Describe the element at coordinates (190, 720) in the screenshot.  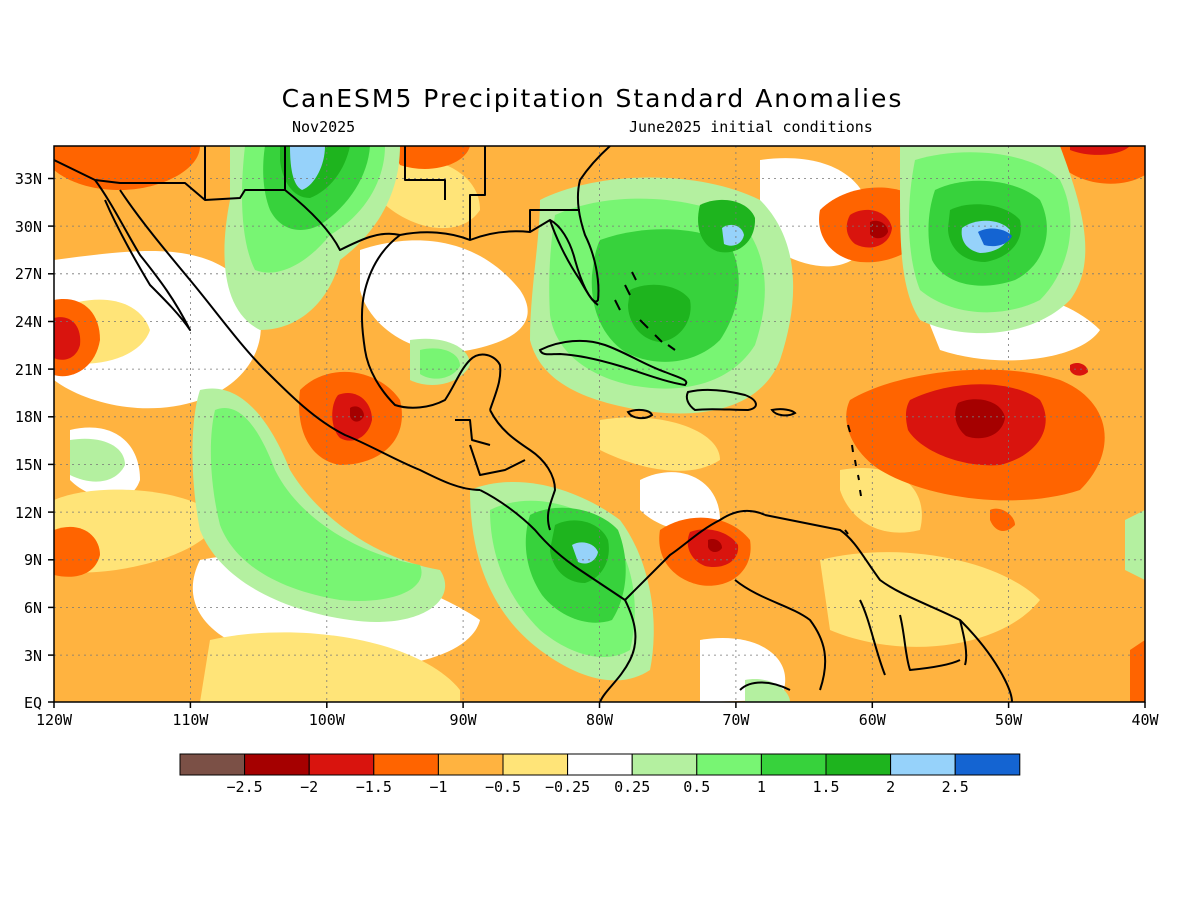
I see `lon-label: 110W` at that location.